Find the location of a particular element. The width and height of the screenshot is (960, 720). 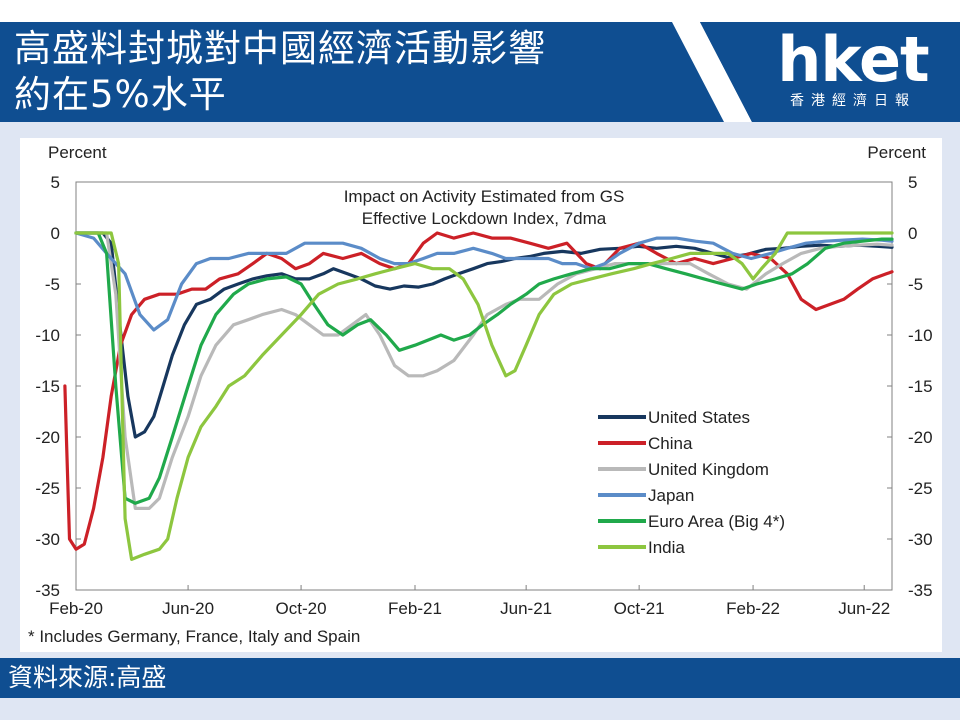

logo-wordmark: hket is located at coordinates (853, 59).